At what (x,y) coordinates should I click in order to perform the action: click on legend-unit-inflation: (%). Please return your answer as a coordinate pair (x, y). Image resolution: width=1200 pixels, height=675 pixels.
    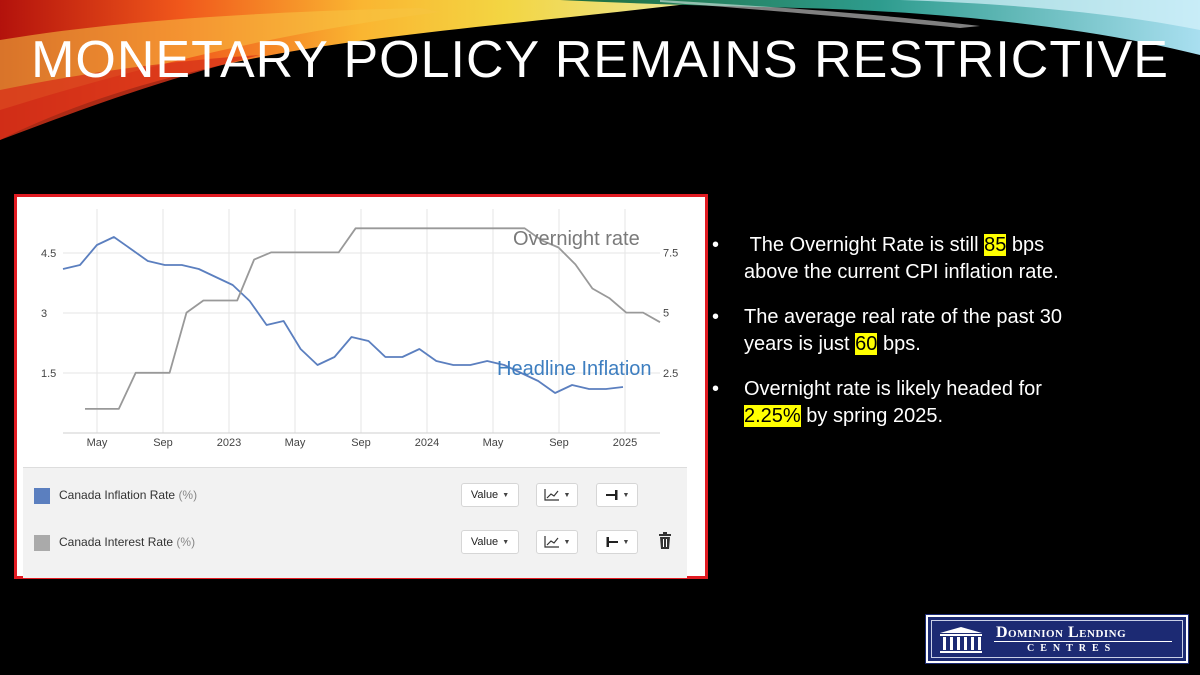
    Looking at the image, I should click on (188, 495).